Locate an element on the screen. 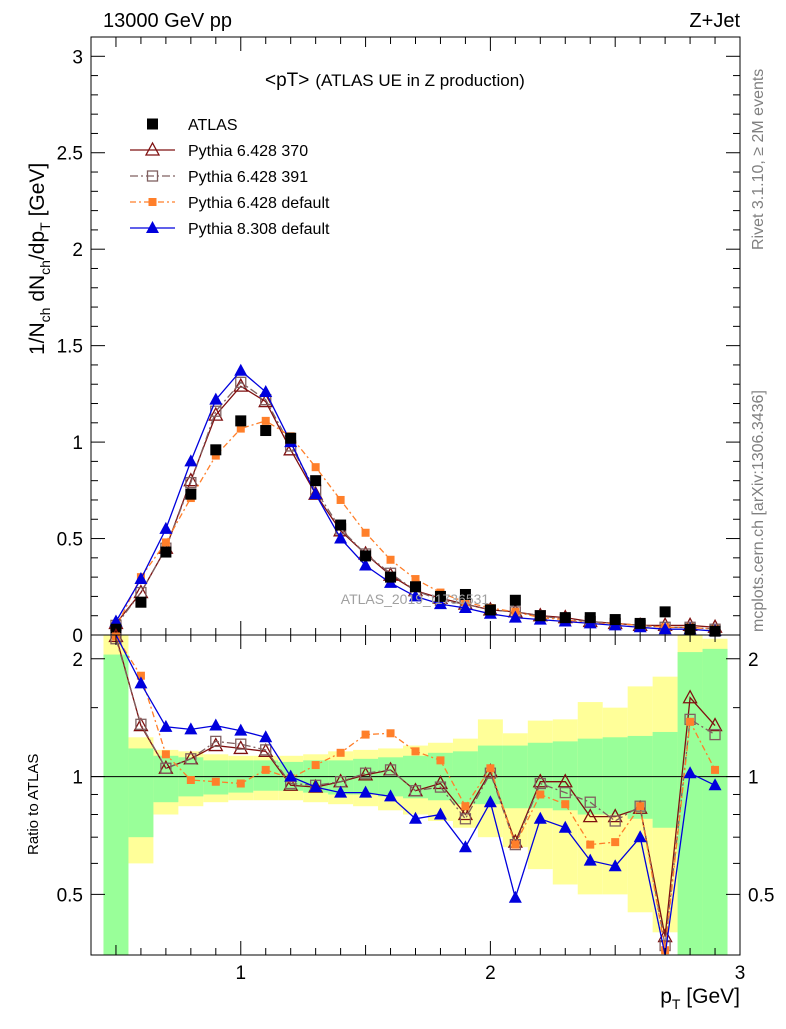 The height and width of the screenshot is (1029, 786). main-ytick-label: 1 is located at coordinates (77, 443).